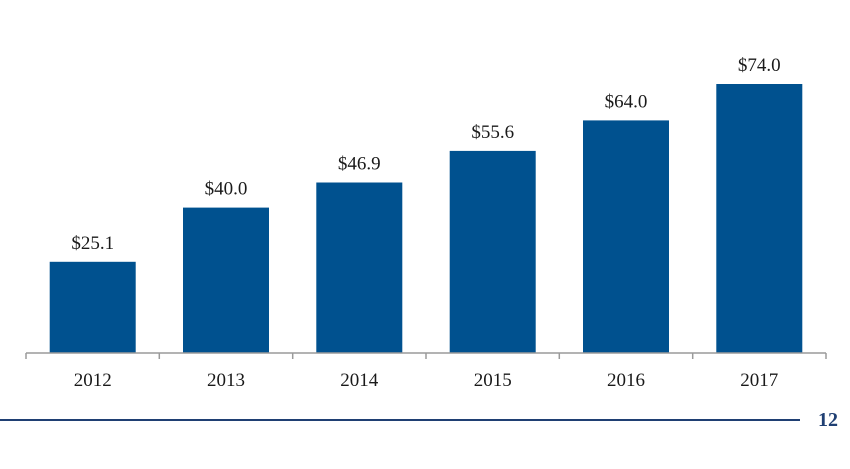 The height and width of the screenshot is (469, 850). I want to click on bar-2012, so click(92, 307).